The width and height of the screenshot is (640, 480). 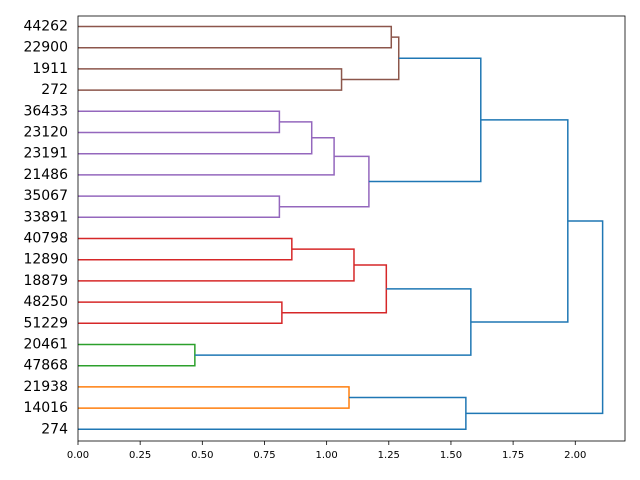 I want to click on x-tick-label-1.75: 1.75, so click(x=513, y=455).